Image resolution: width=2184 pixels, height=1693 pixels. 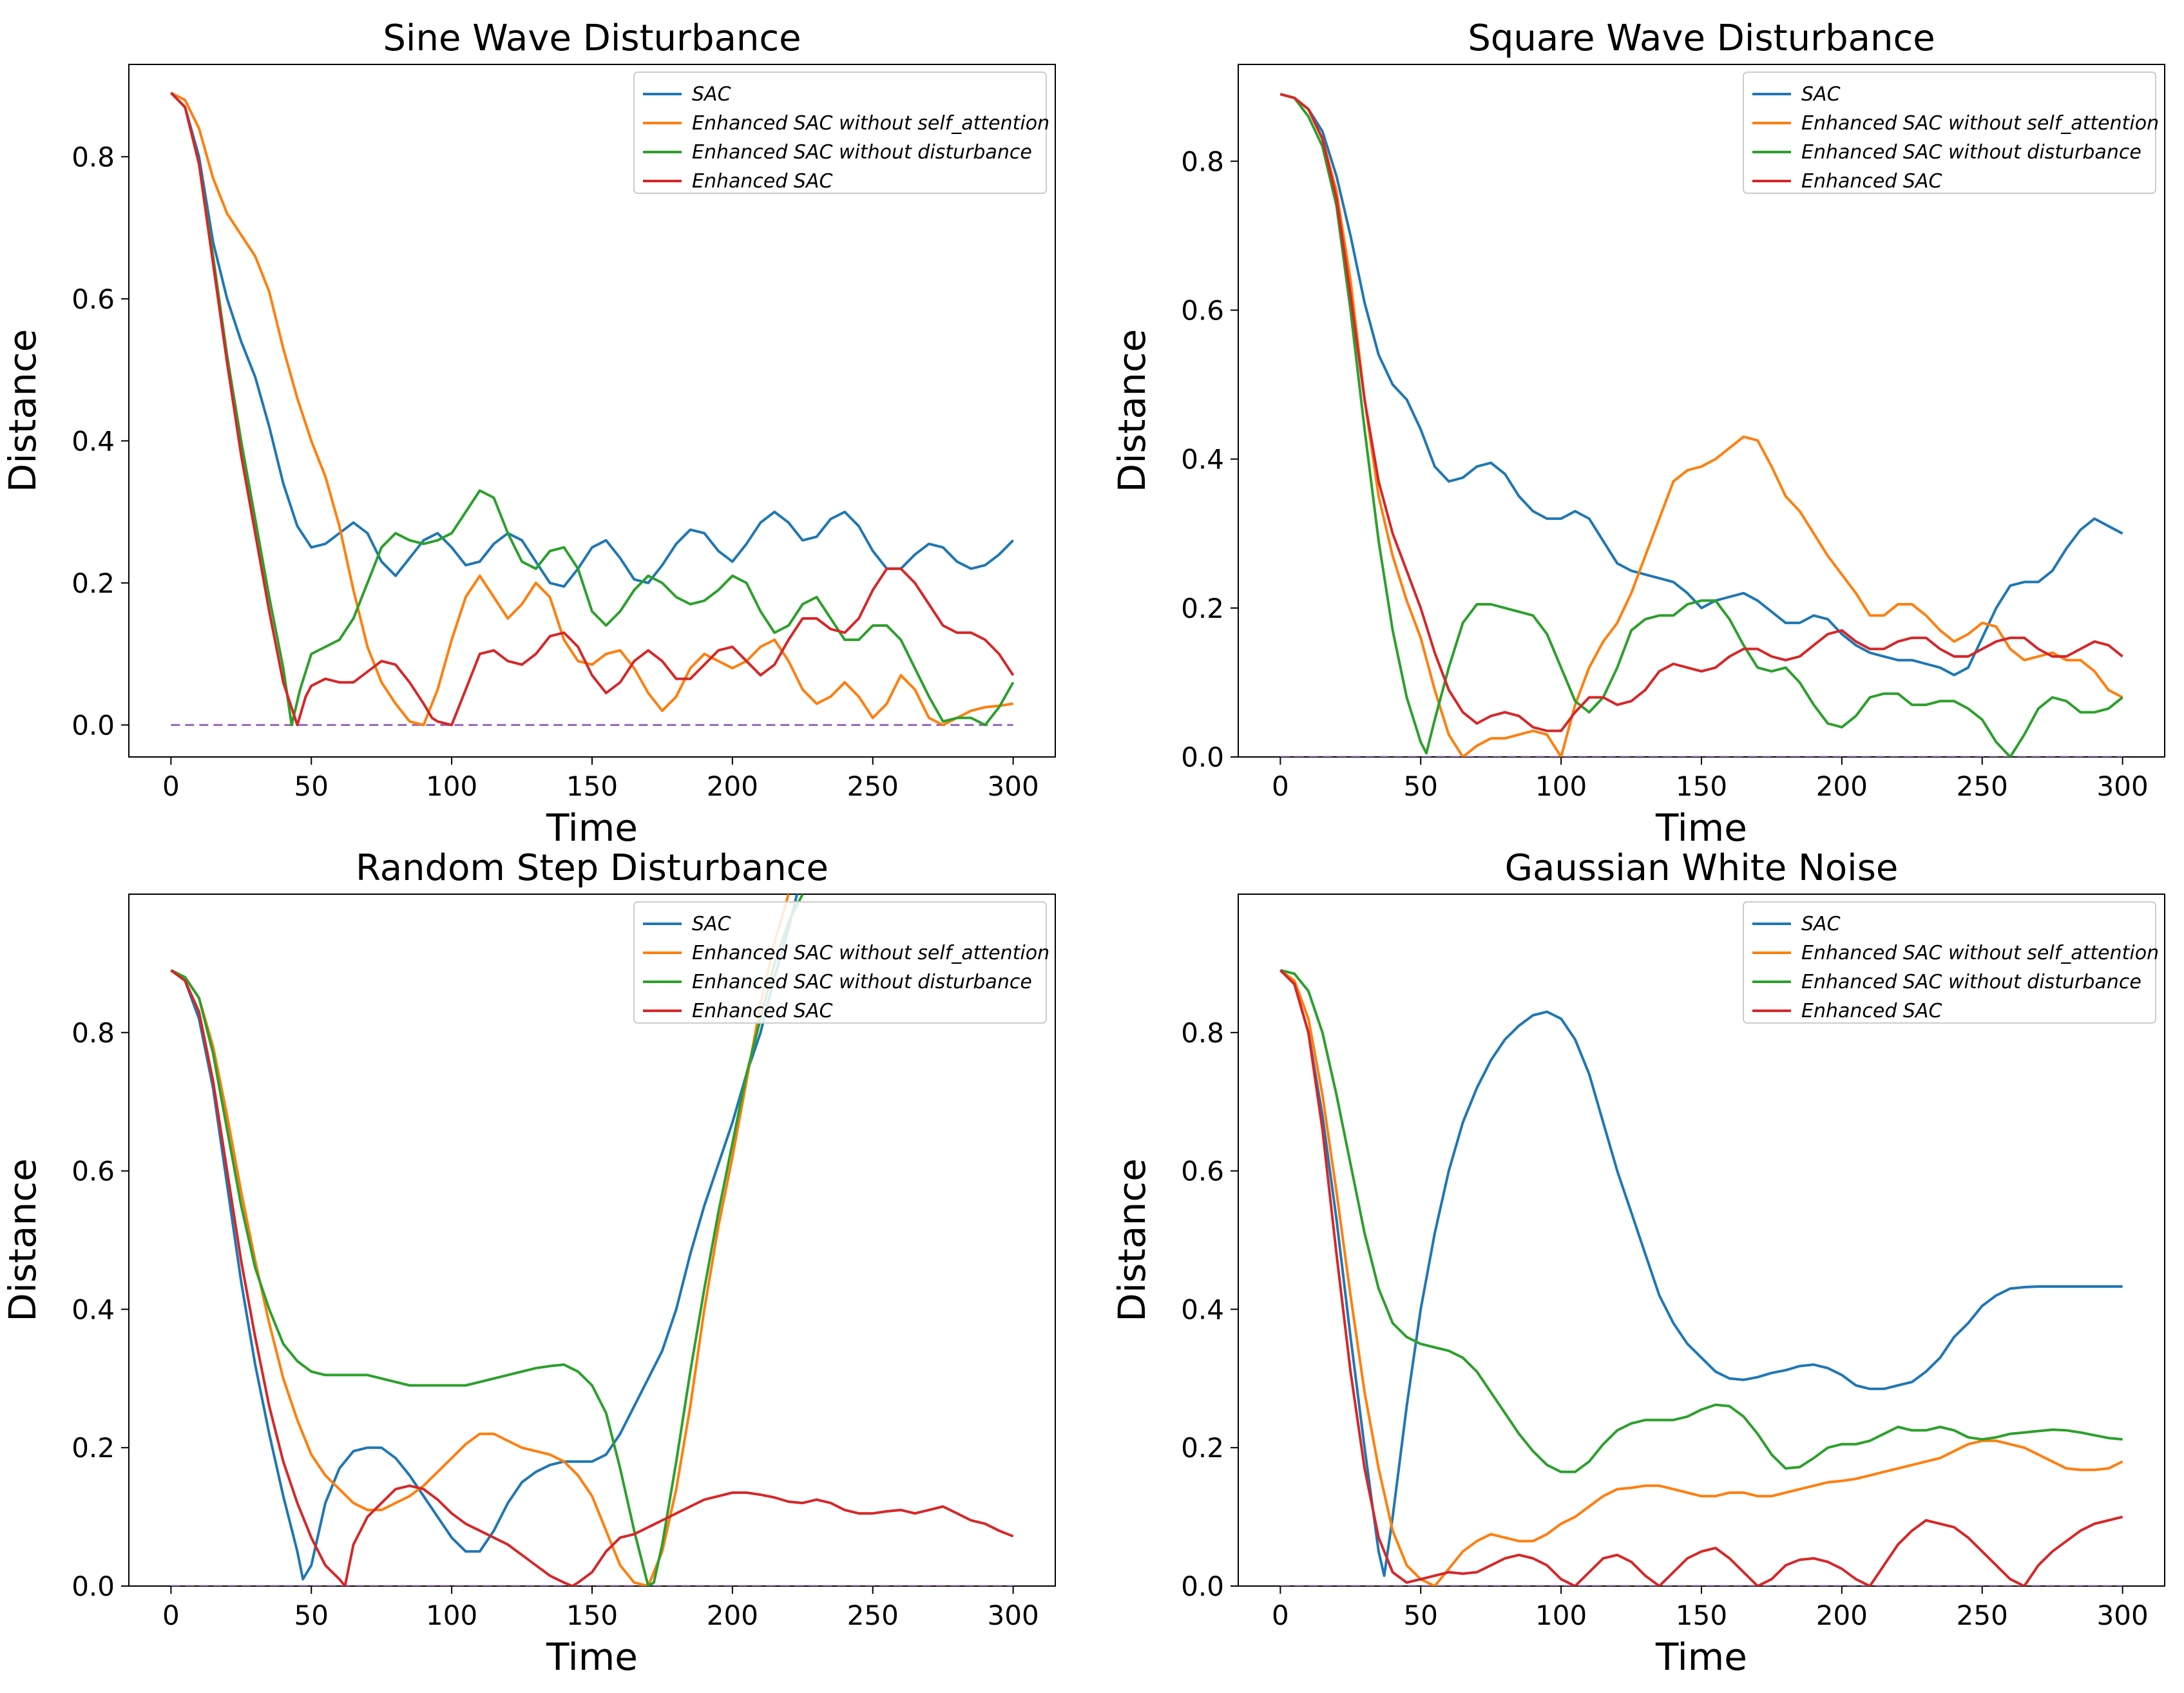 What do you see at coordinates (592, 38) in the screenshot?
I see `chart-title: Sine Wave Disturbance` at bounding box center [592, 38].